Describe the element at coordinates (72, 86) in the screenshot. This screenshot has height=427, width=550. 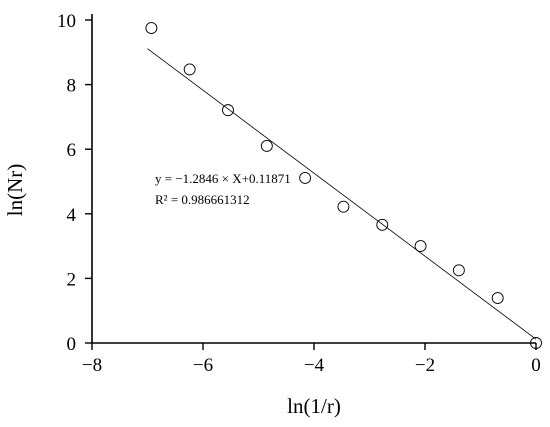
I see `y-tick-label: 8` at that location.